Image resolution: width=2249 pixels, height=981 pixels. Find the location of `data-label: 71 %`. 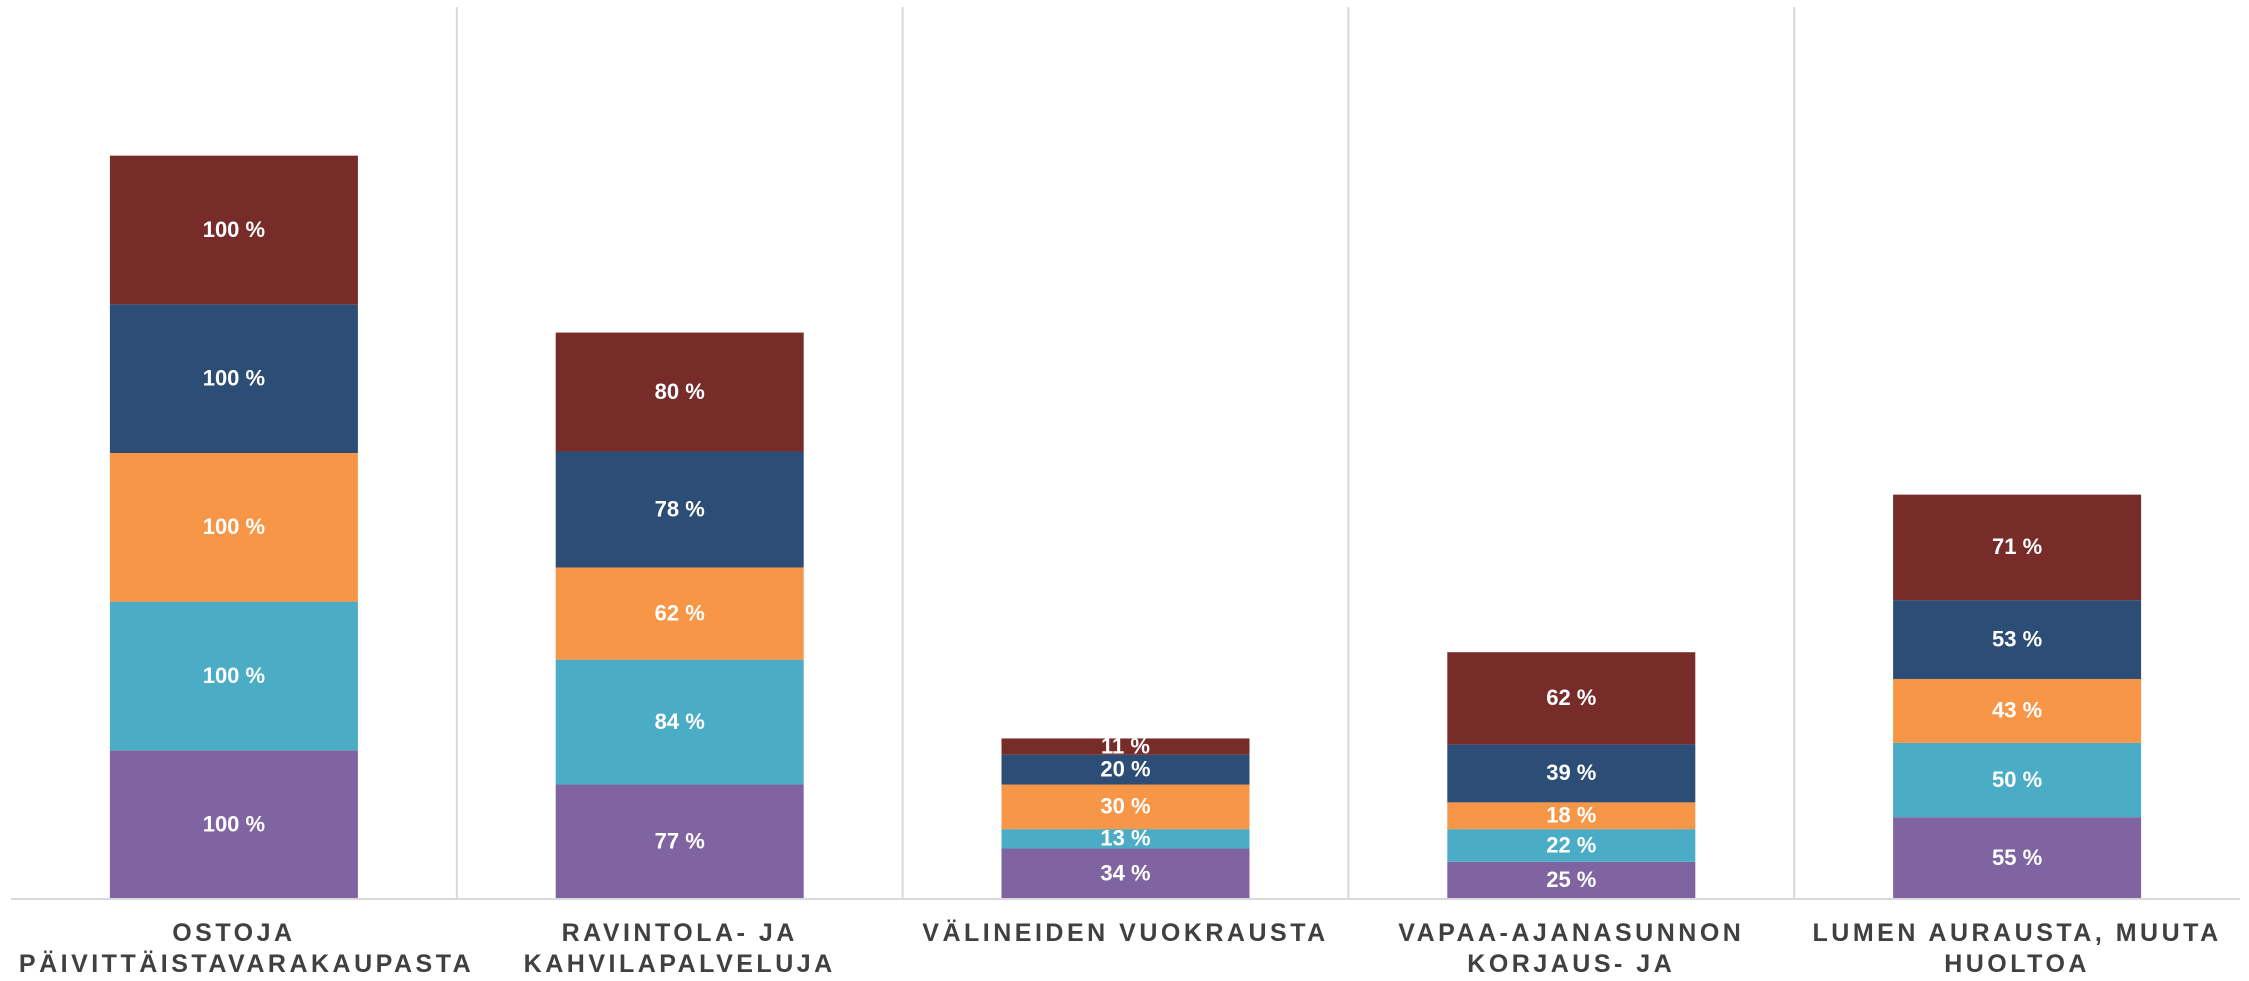

data-label: 71 % is located at coordinates (2017, 546).